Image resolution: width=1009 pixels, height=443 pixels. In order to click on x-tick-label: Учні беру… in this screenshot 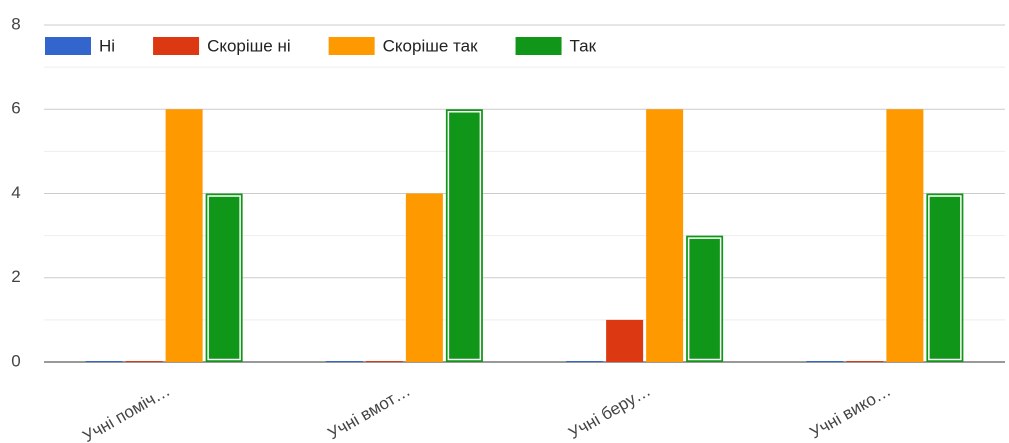, I will do `click(609, 412)`.